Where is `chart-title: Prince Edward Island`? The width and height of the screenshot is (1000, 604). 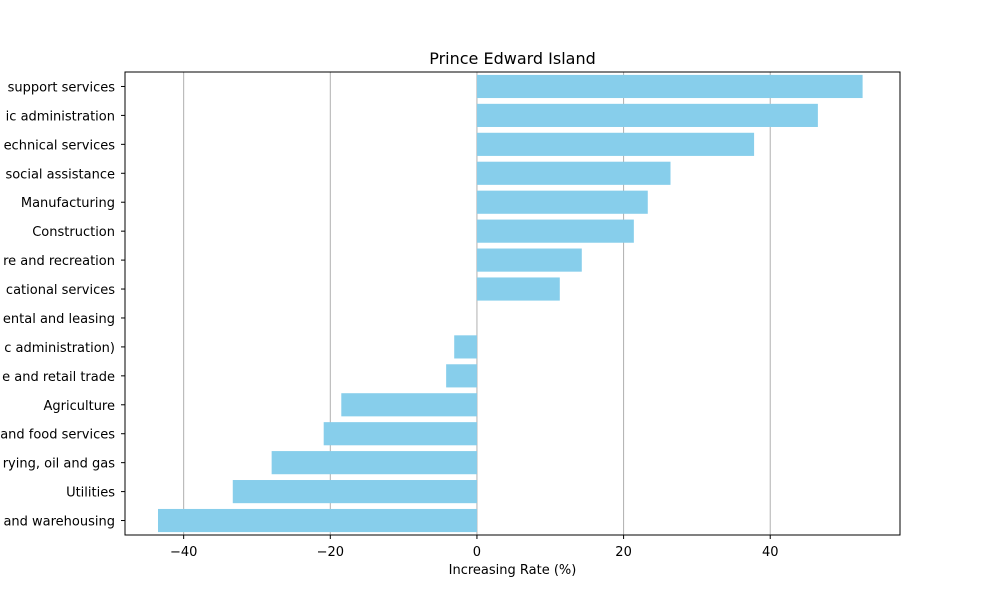 chart-title: Prince Edward Island is located at coordinates (512, 58).